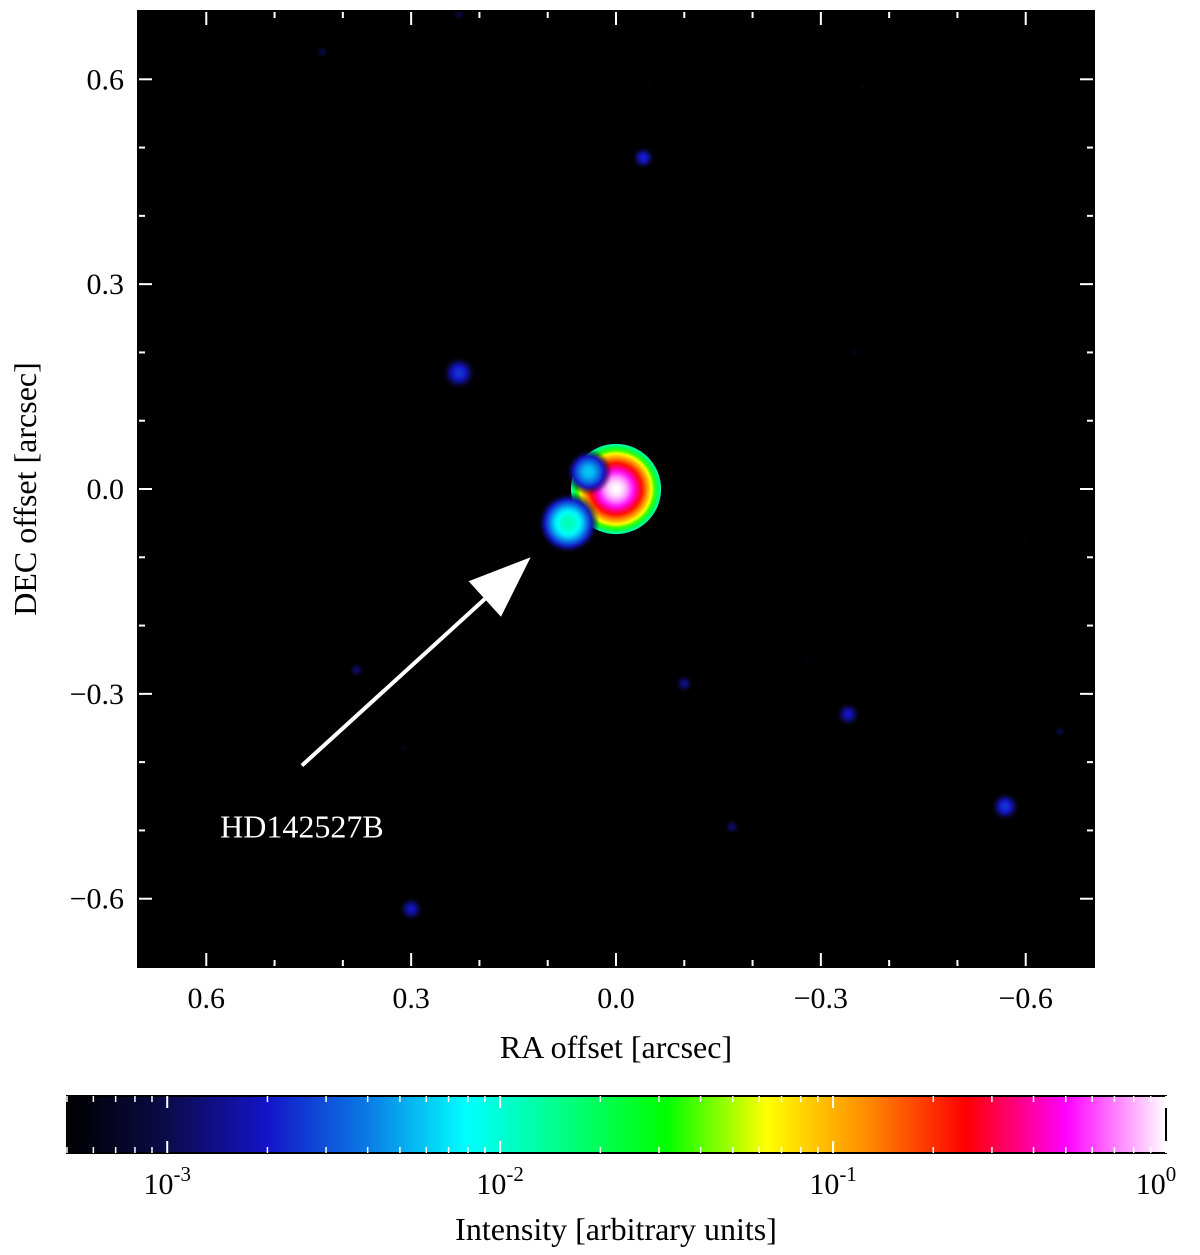 The image size is (1200, 1255). I want to click on x-tick-label-0: 0.6, so click(207, 998).